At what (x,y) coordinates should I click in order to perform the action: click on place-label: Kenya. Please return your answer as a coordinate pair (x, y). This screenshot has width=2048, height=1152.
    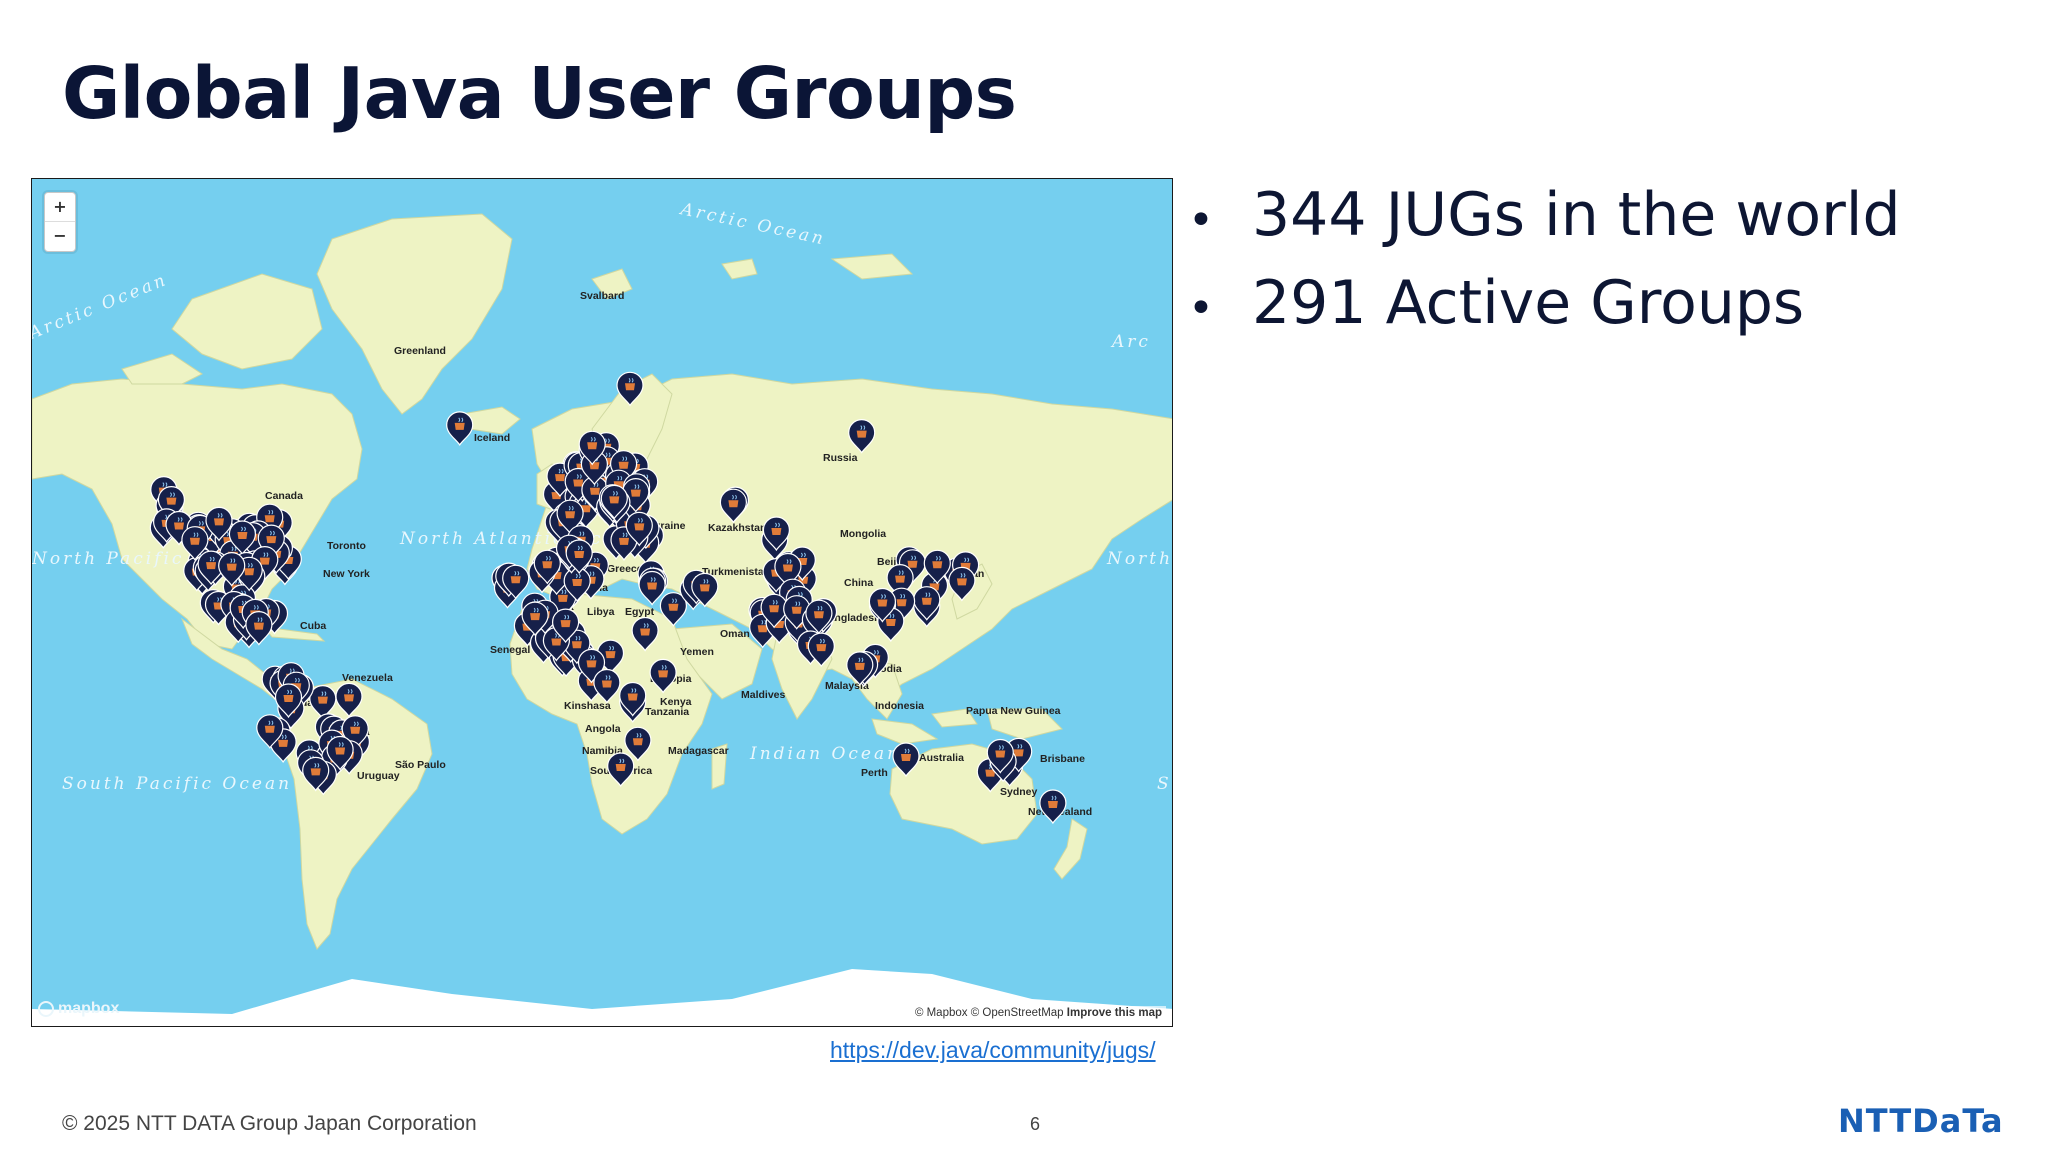
    Looking at the image, I should click on (676, 702).